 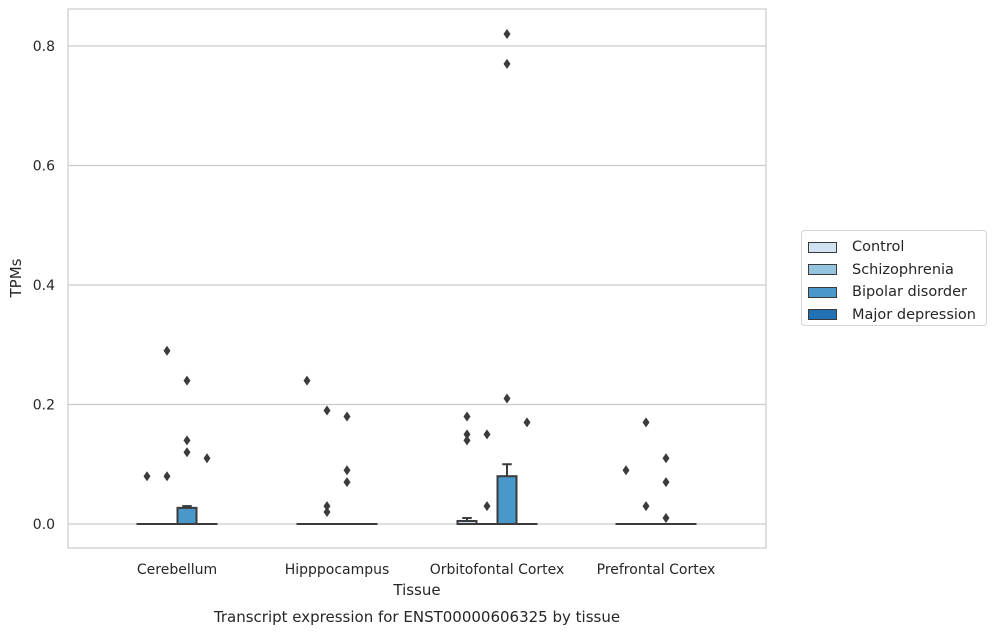 What do you see at coordinates (903, 269) in the screenshot?
I see `legend-label: Schizophrenia` at bounding box center [903, 269].